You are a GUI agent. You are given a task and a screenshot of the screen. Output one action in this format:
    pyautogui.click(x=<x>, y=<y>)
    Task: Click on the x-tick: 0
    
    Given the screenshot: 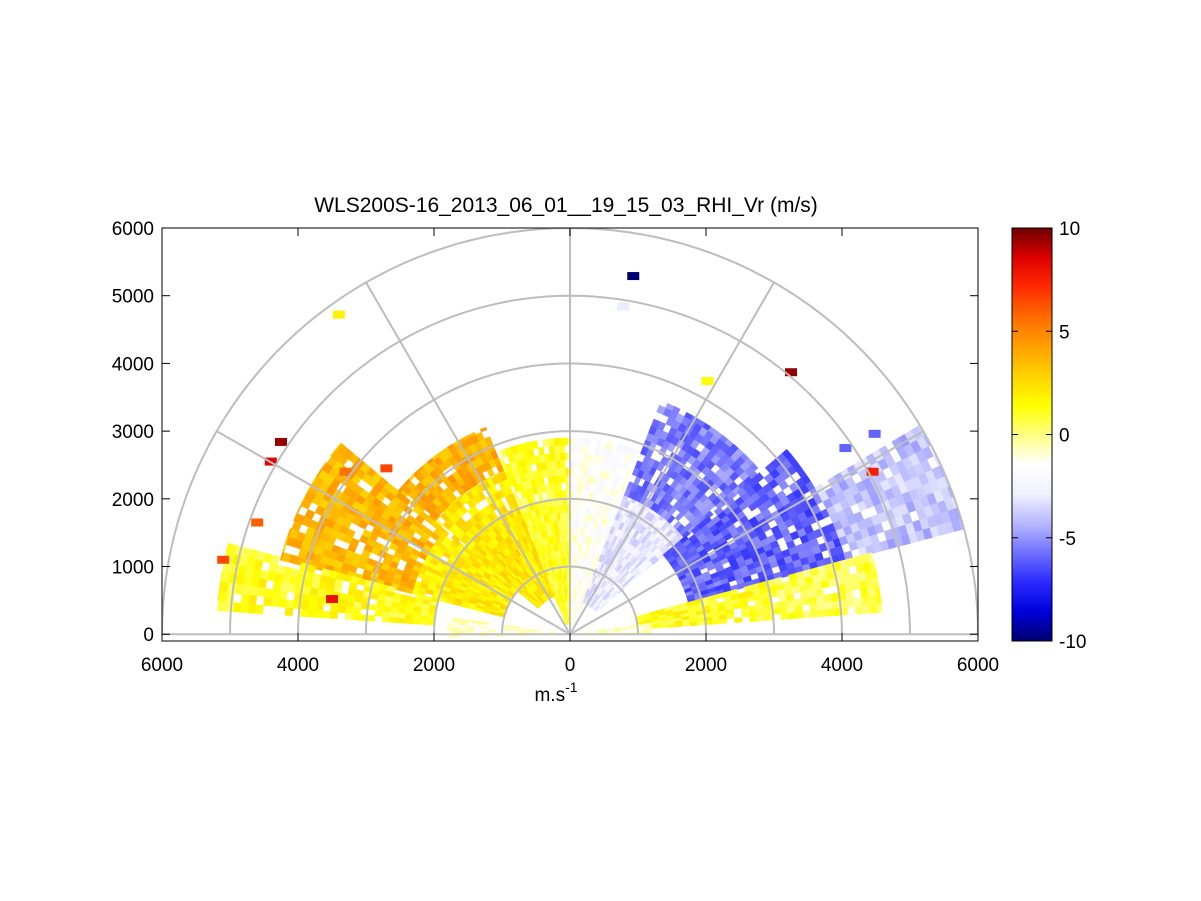 What is the action you would take?
    pyautogui.click(x=570, y=452)
    